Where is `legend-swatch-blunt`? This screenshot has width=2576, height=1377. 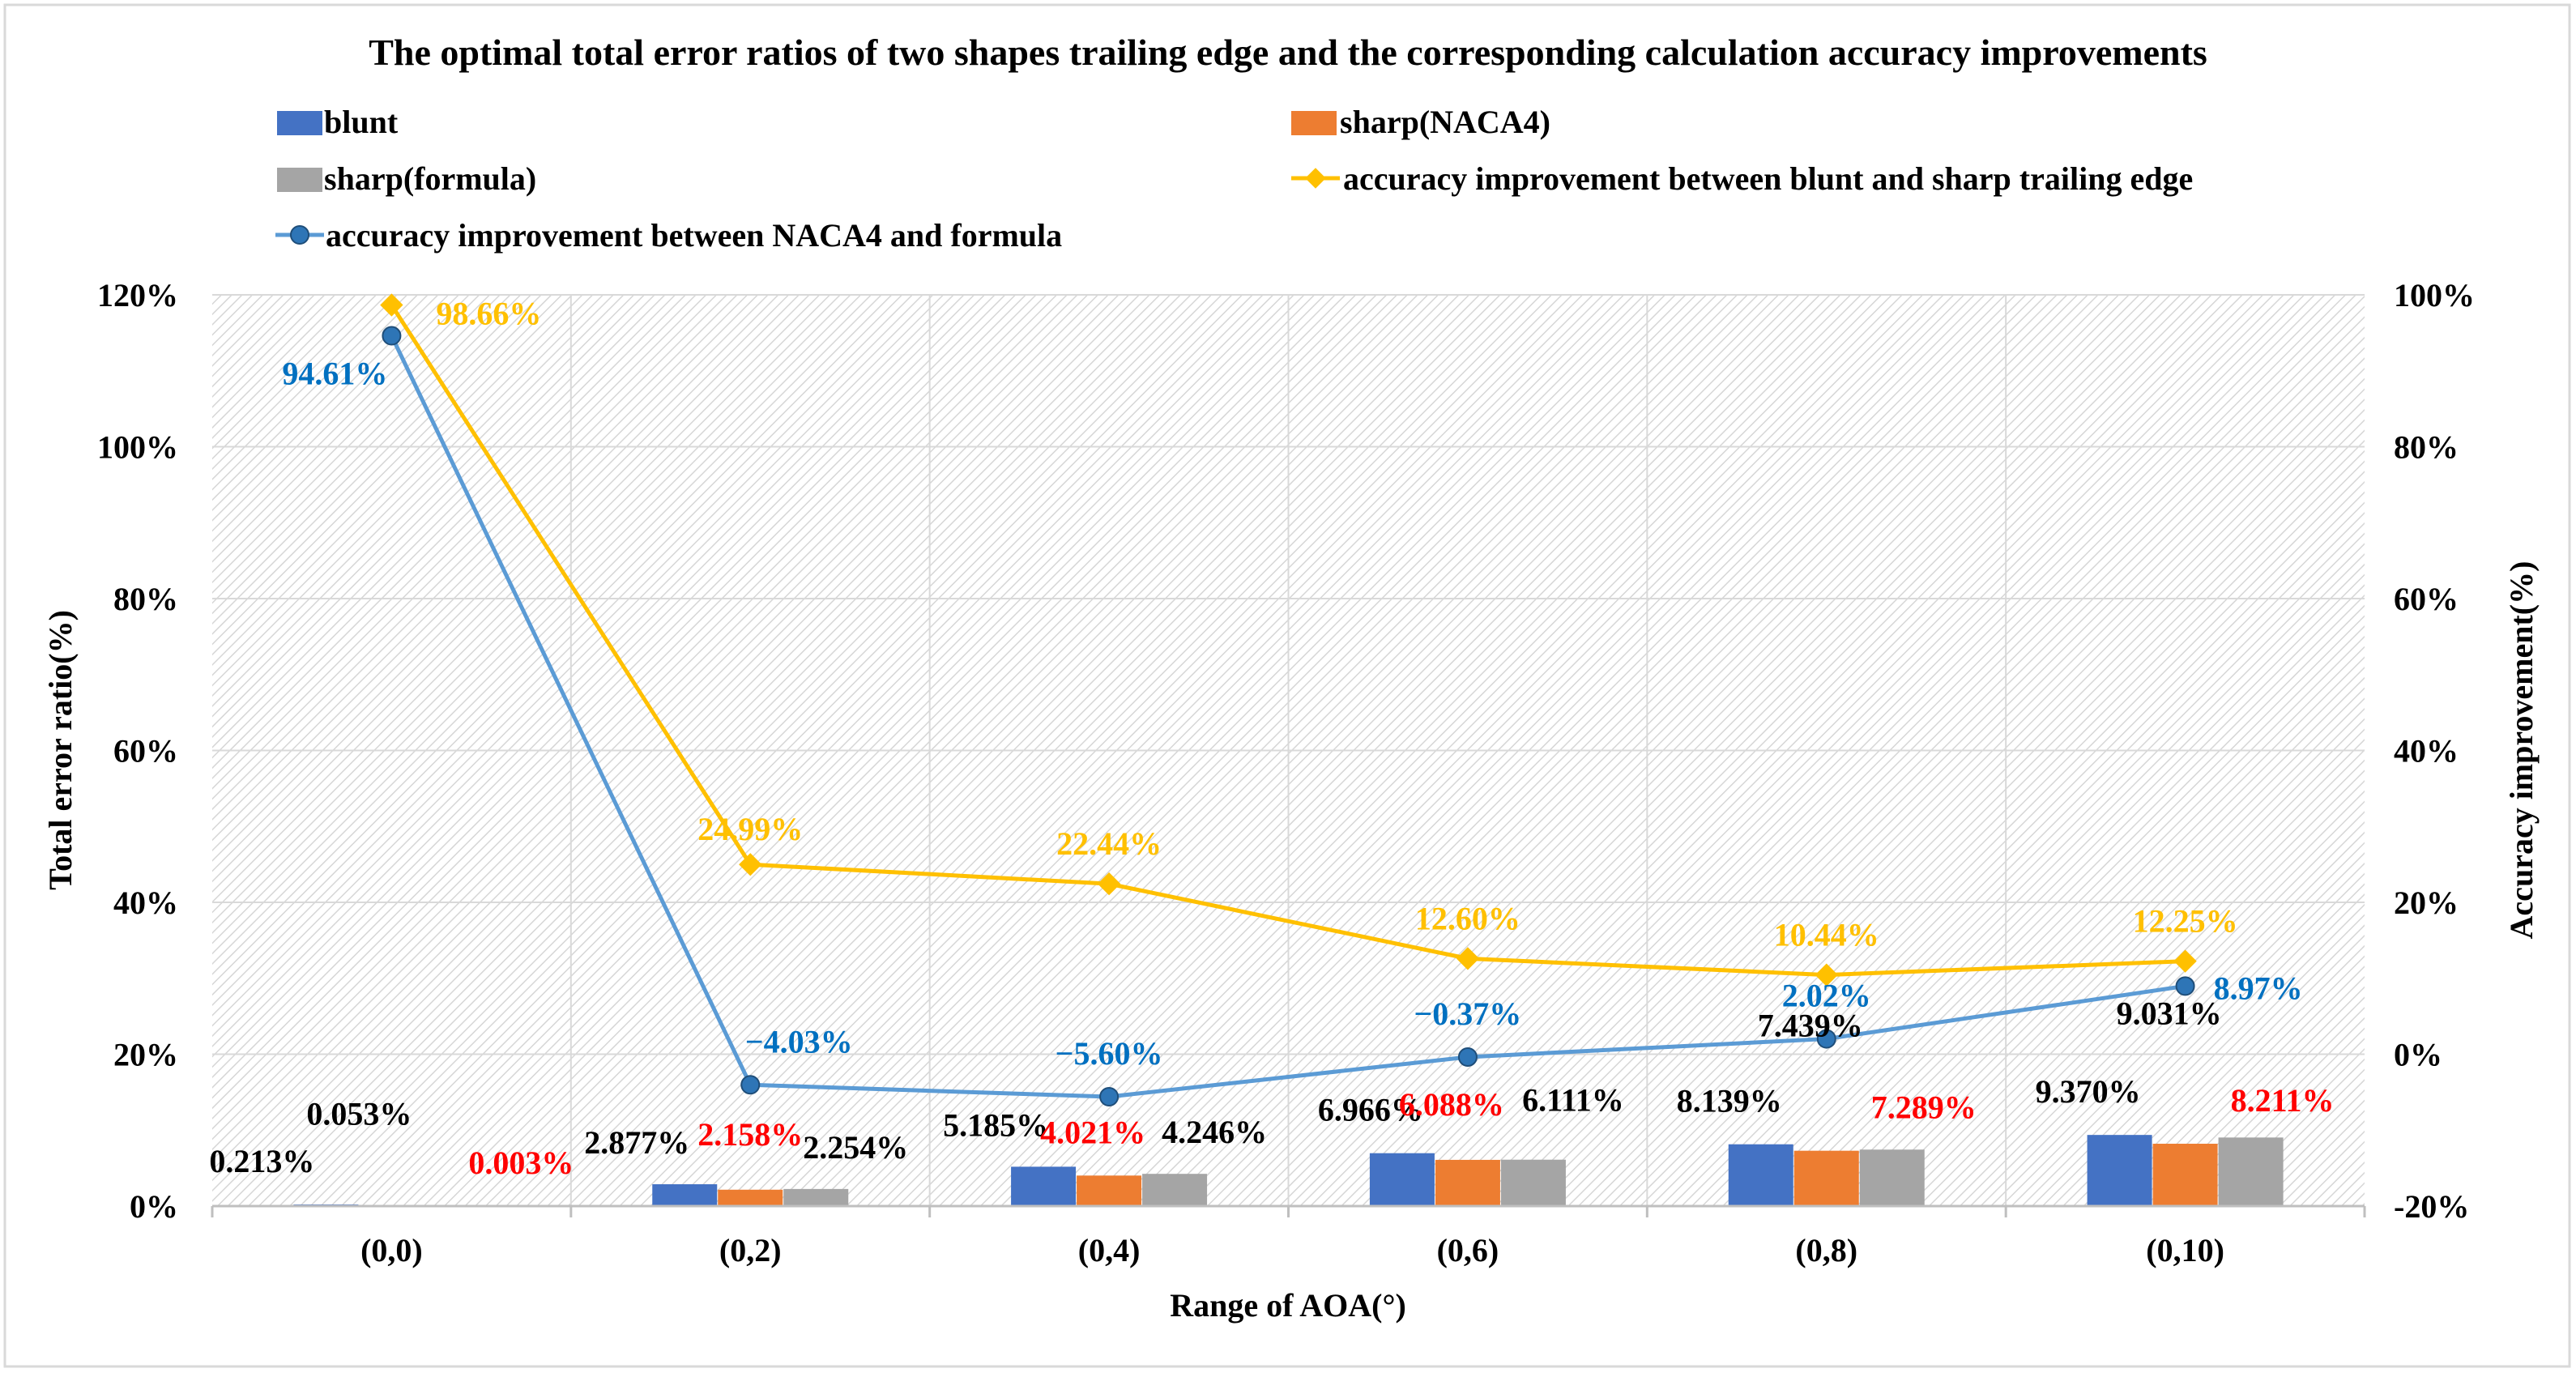
legend-swatch-blunt is located at coordinates (300, 123).